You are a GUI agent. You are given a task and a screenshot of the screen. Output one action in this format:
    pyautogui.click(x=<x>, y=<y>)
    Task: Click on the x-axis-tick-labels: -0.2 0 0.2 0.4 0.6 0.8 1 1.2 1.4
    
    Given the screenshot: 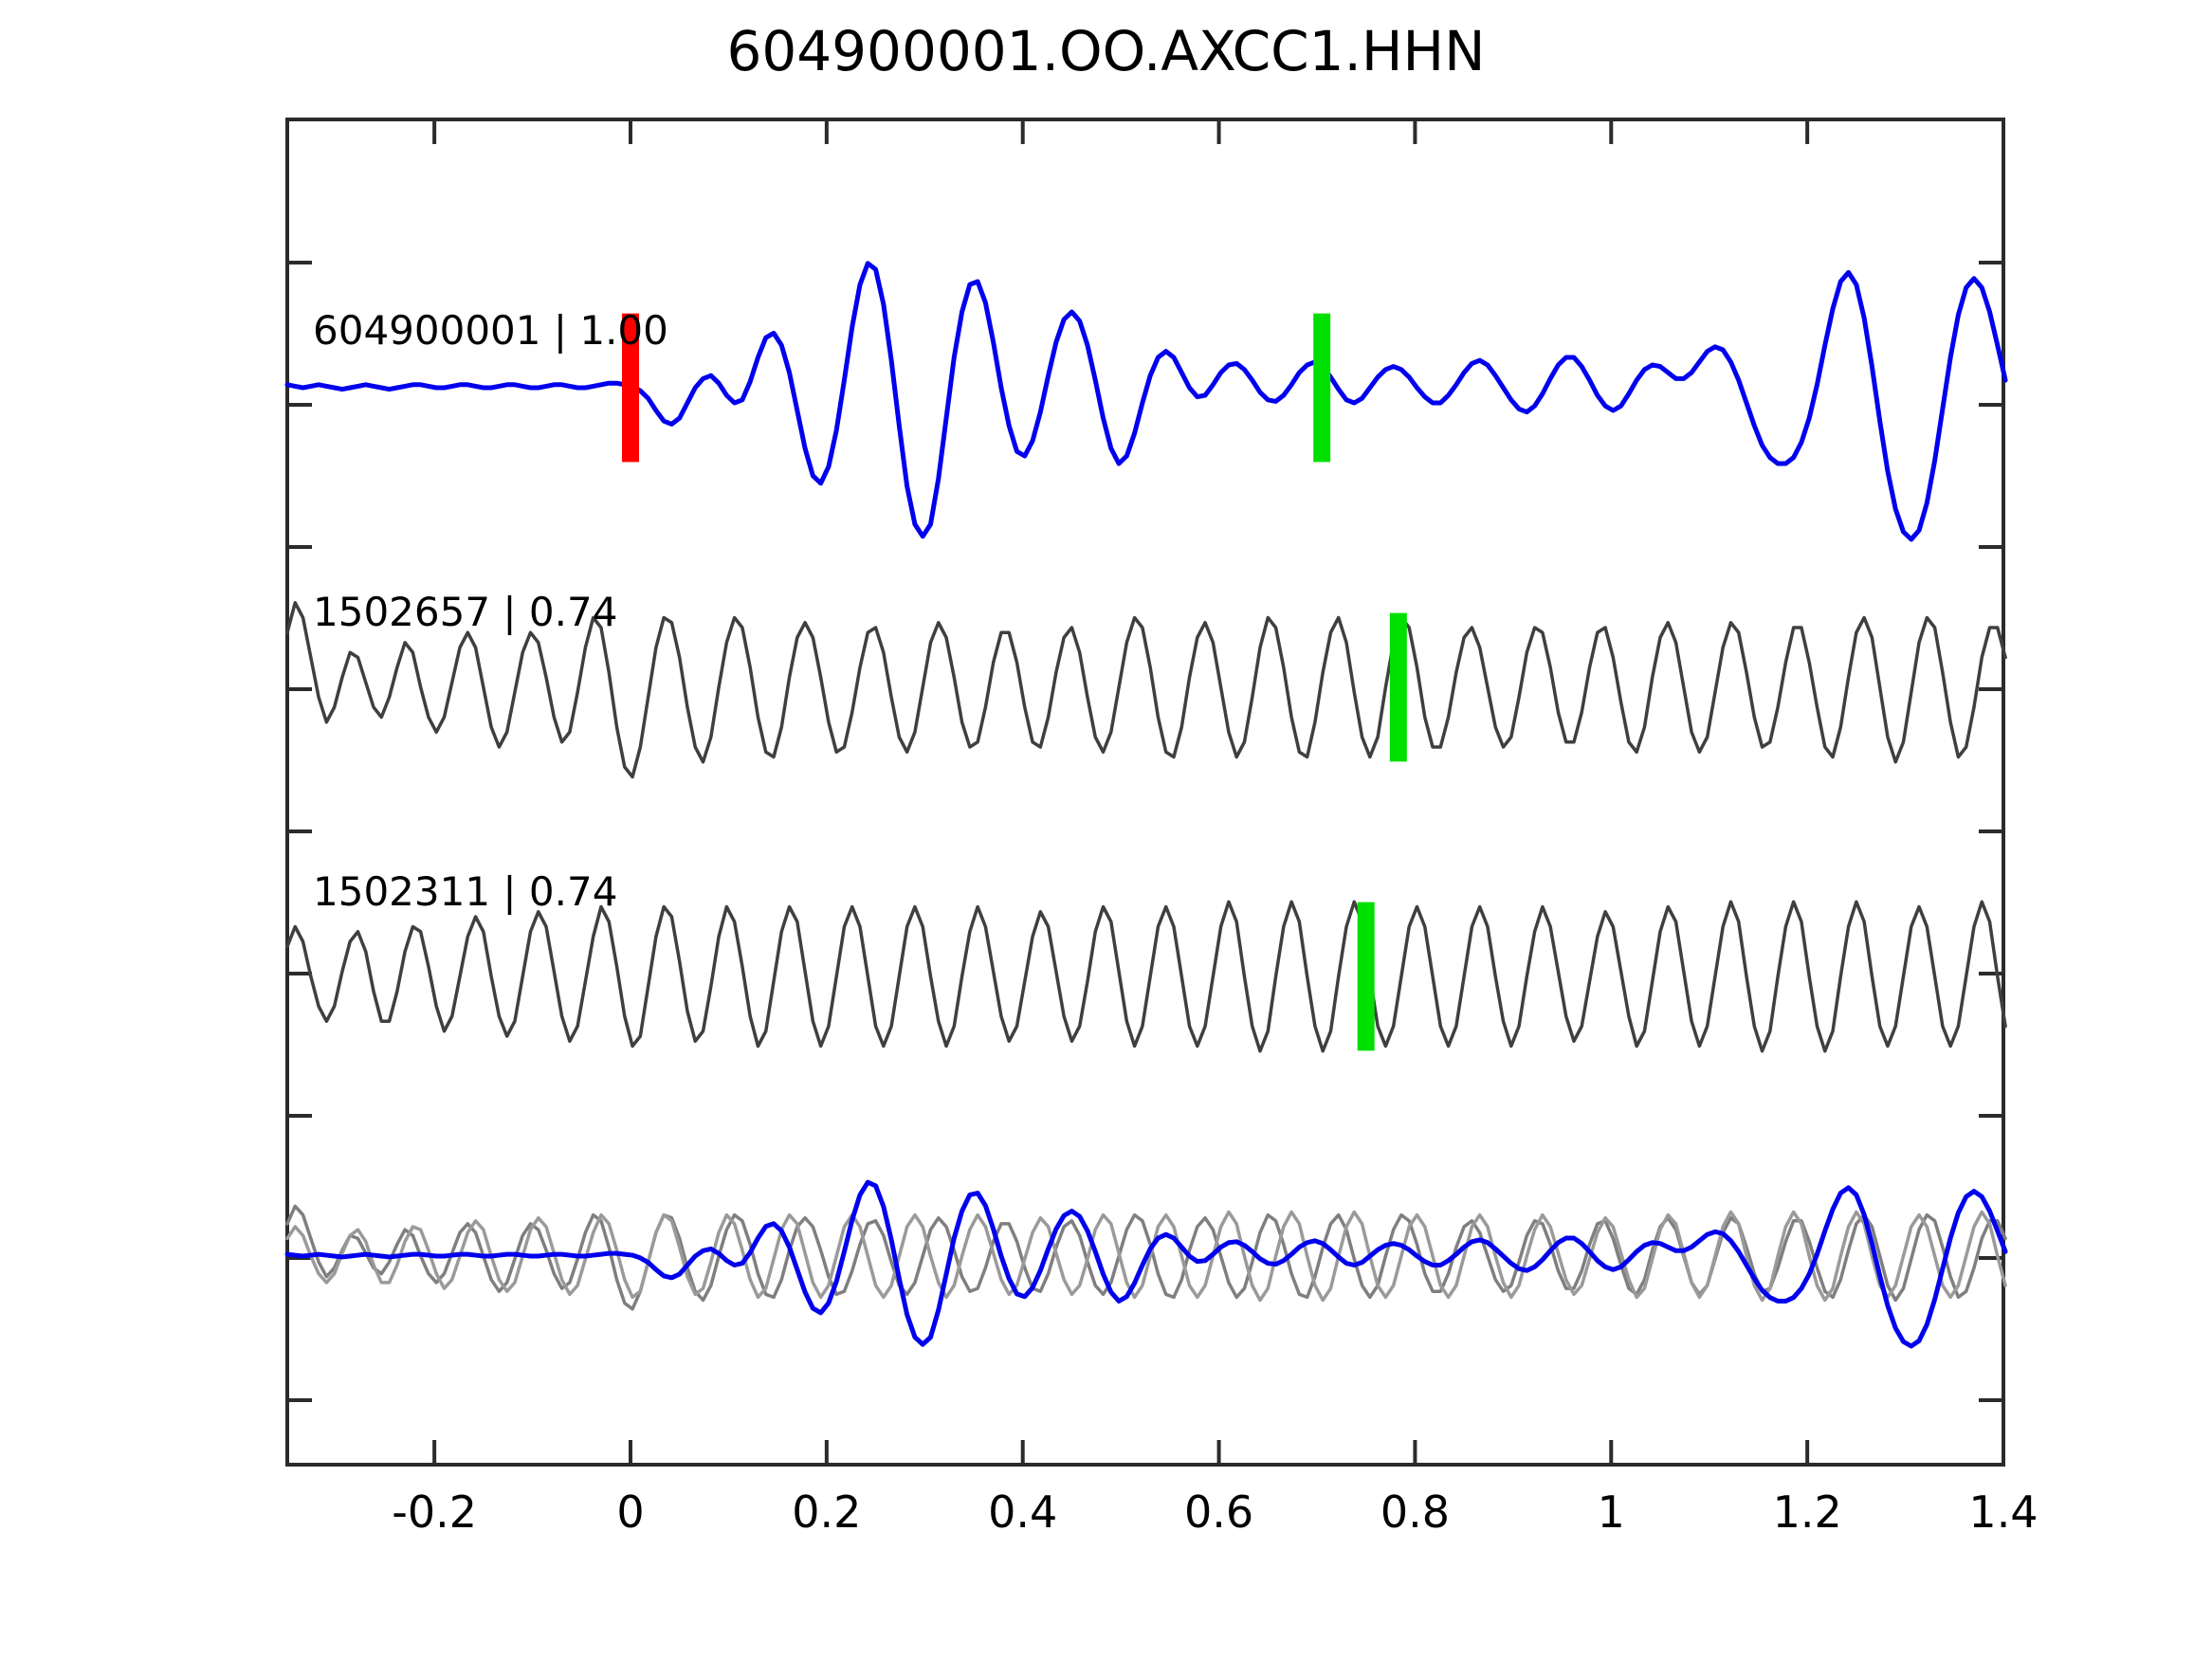 What is the action you would take?
    pyautogui.click(x=1215, y=1512)
    